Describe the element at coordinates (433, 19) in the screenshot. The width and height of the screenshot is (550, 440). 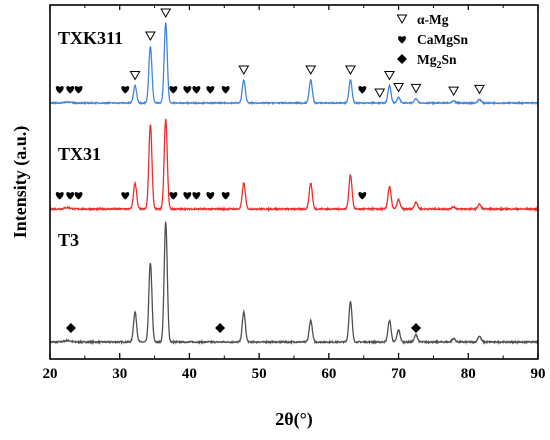
I see `legend-label-0: α-Mg` at that location.